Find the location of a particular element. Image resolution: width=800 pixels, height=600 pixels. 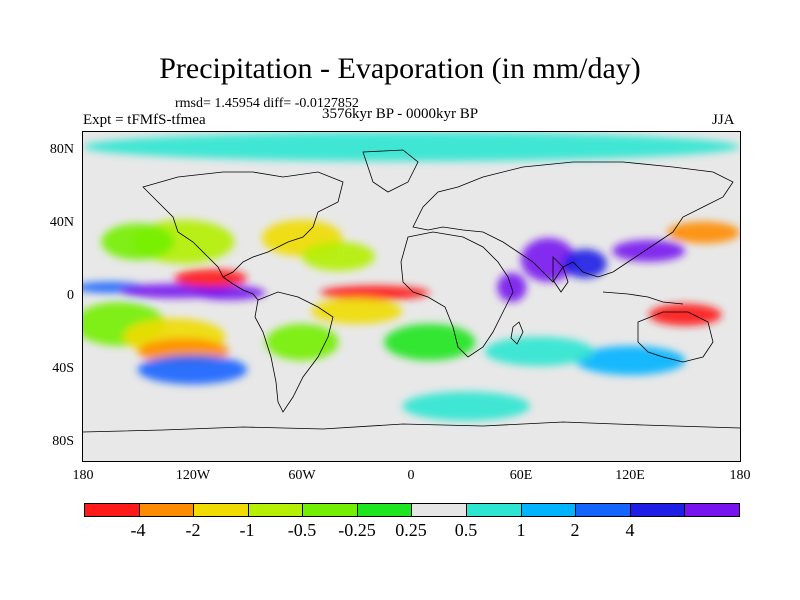

x-tick-180w: 180 is located at coordinates (83, 475).